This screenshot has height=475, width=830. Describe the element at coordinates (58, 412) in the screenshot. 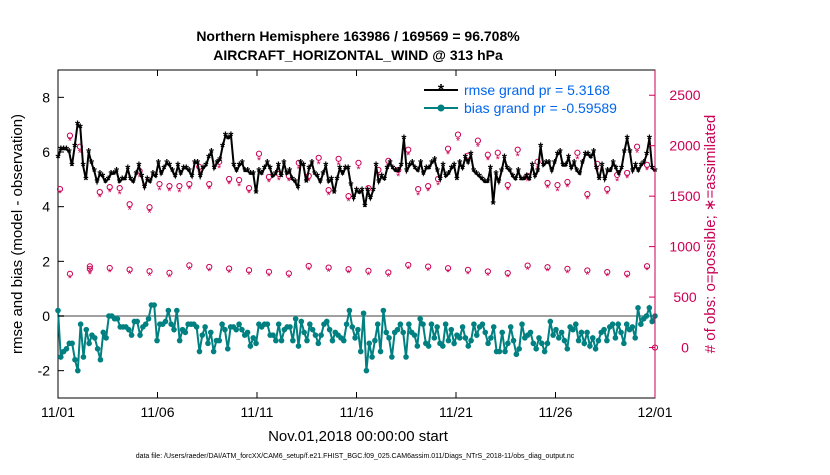

I see `x-tick-label: 11/01` at that location.